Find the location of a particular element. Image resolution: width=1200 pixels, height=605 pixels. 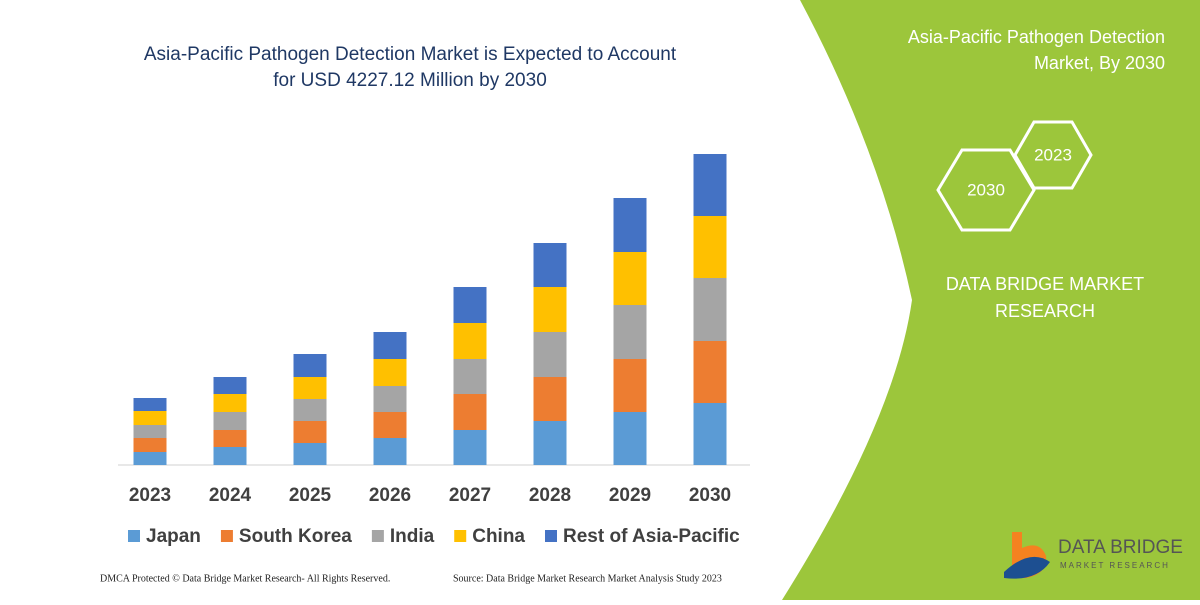

hexagon is located at coordinates (986, 190).